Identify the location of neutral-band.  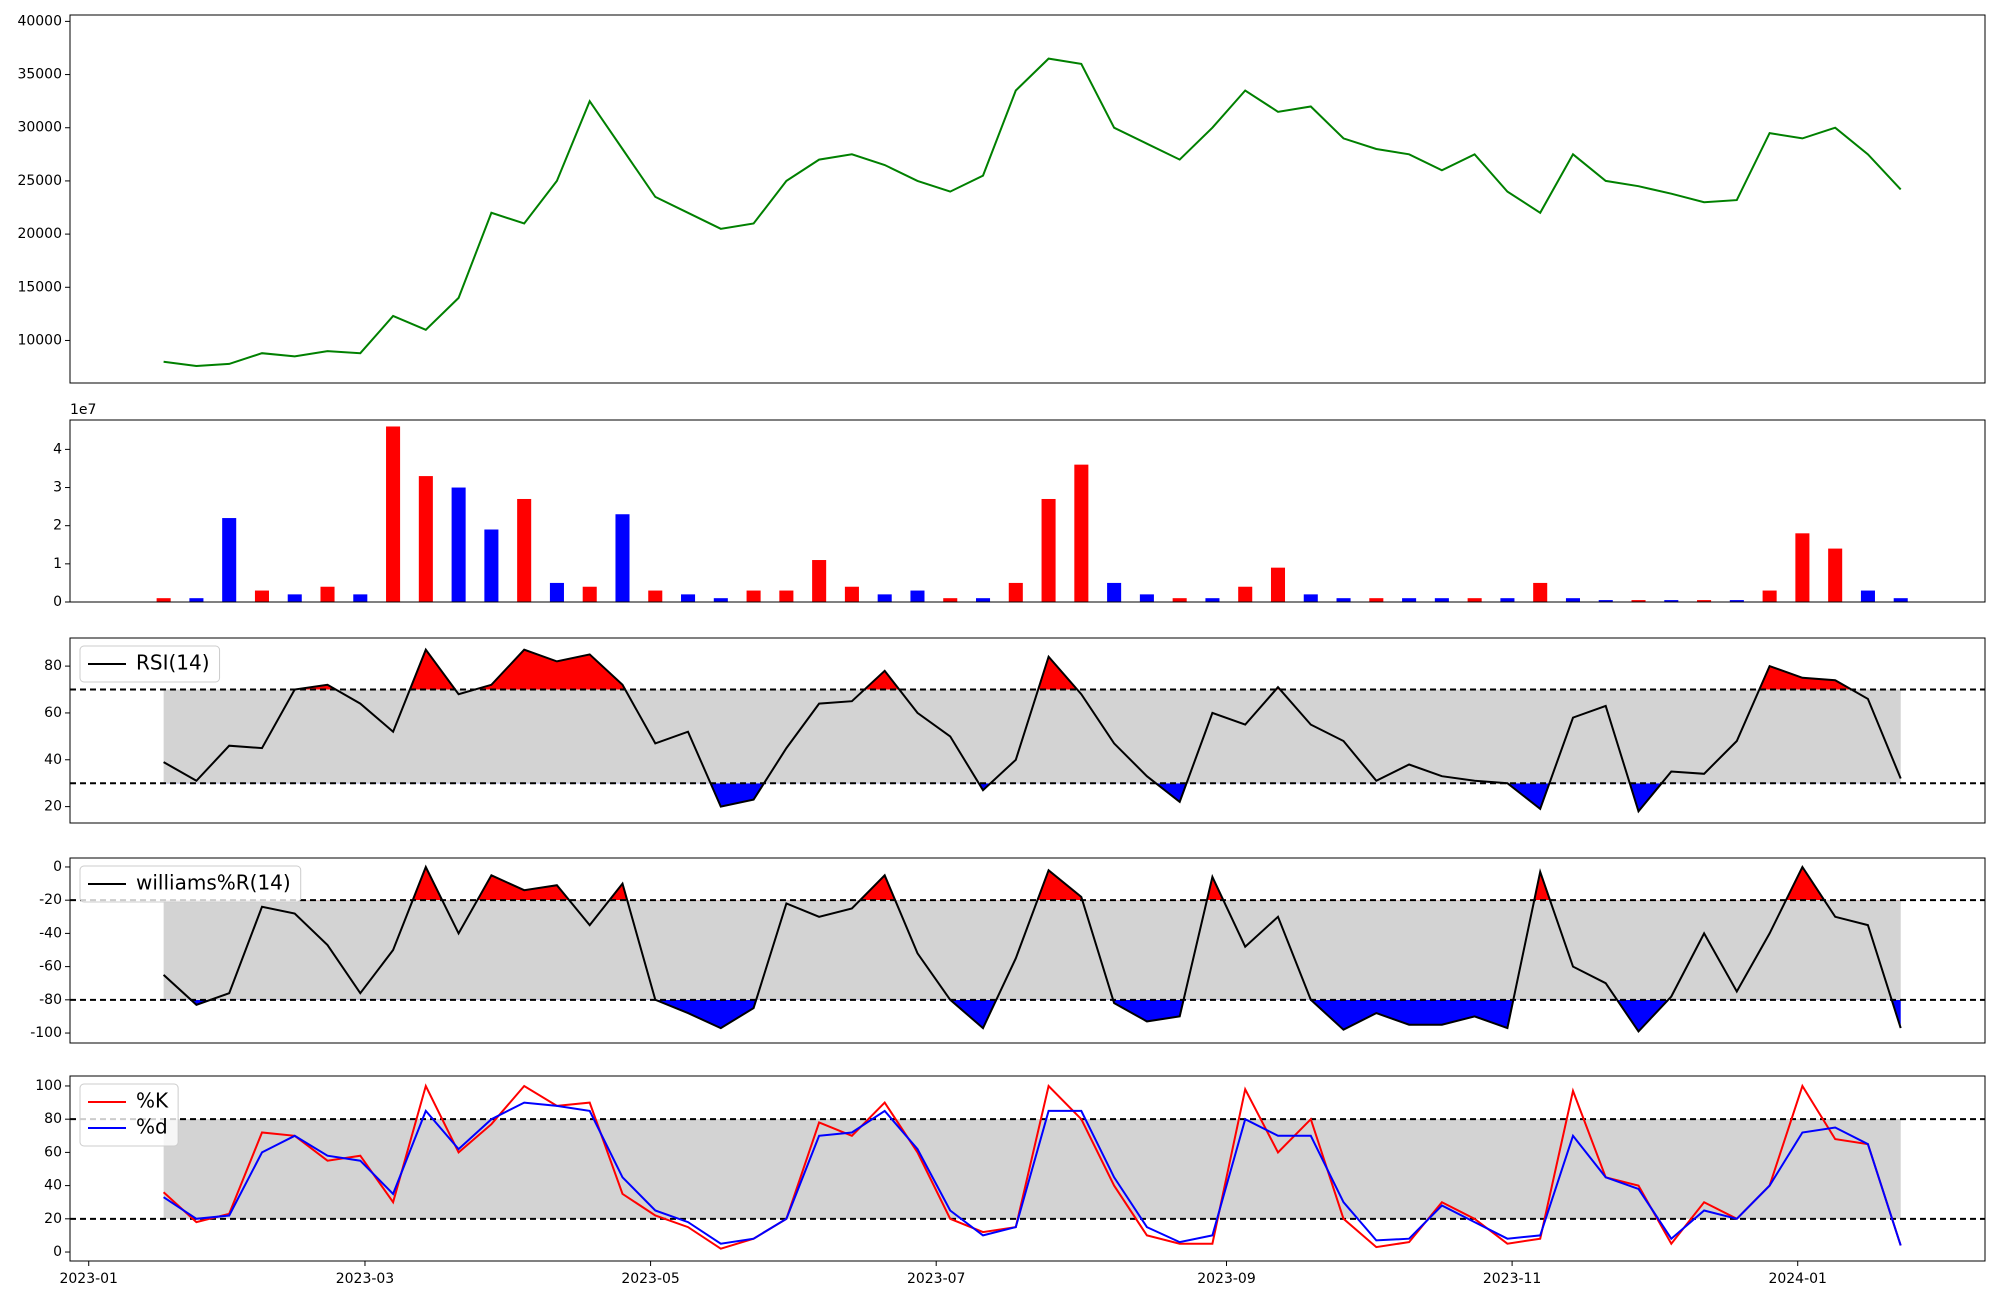
(1032, 736).